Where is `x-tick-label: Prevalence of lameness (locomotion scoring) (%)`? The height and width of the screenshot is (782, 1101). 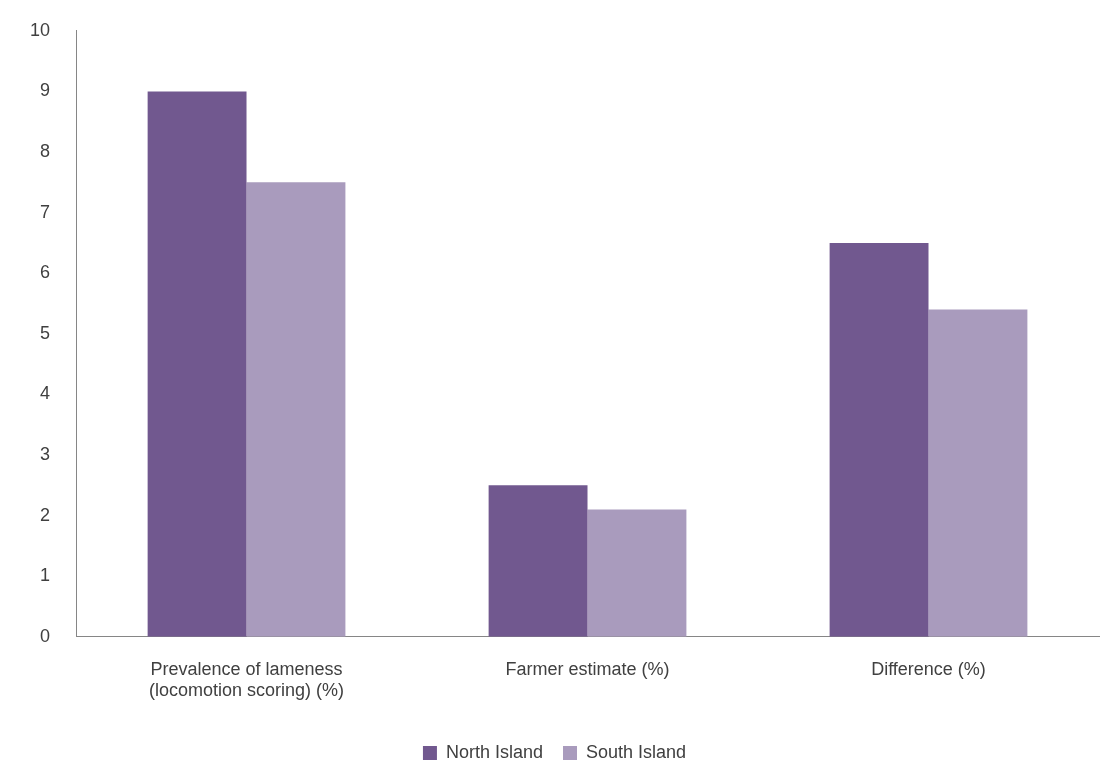
x-tick-label: Prevalence of lameness (locomotion scoring) (%) is located at coordinates (246, 679).